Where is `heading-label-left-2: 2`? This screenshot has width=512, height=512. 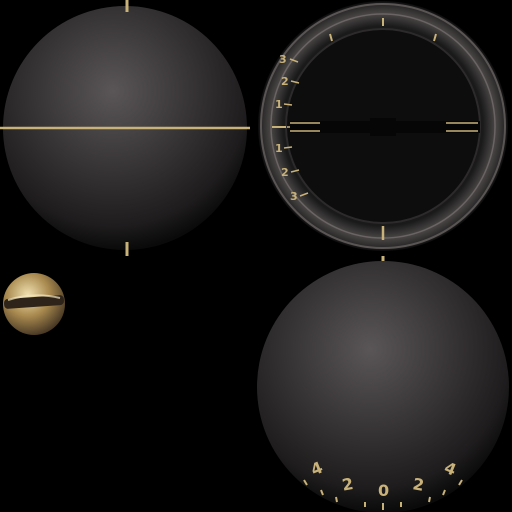 heading-label-left-2: 2 is located at coordinates (348, 484).